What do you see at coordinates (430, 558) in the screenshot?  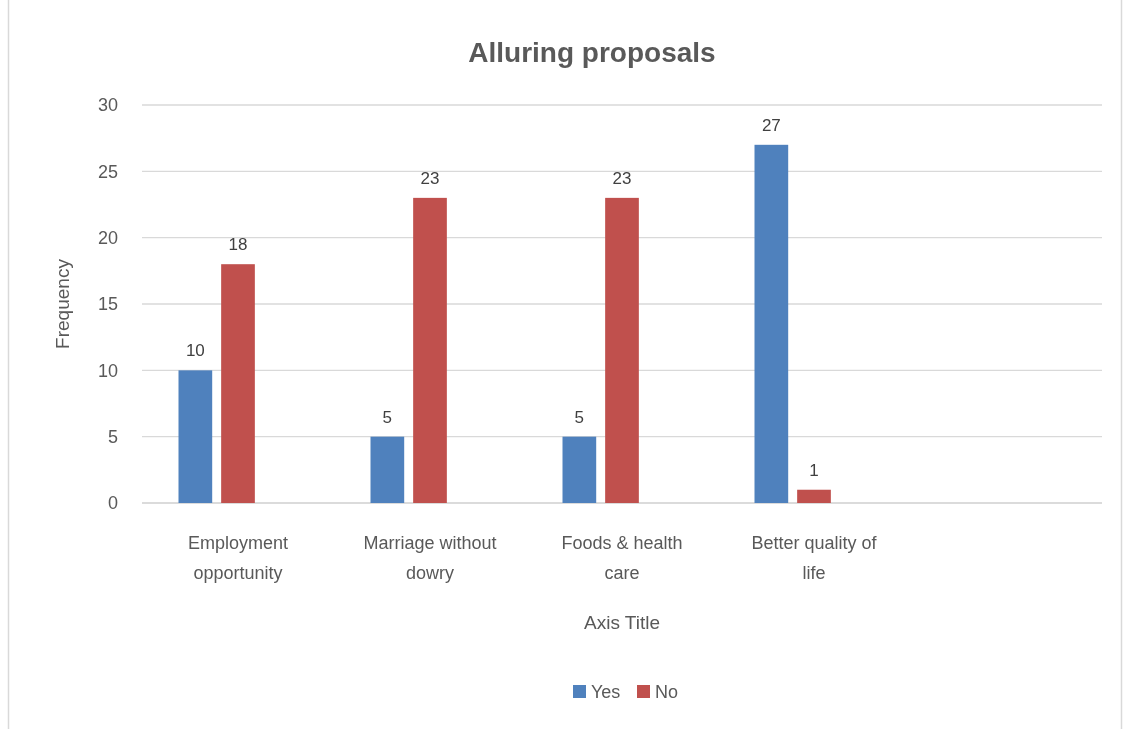 I see `x-tick-label: Marriage without dowry` at bounding box center [430, 558].